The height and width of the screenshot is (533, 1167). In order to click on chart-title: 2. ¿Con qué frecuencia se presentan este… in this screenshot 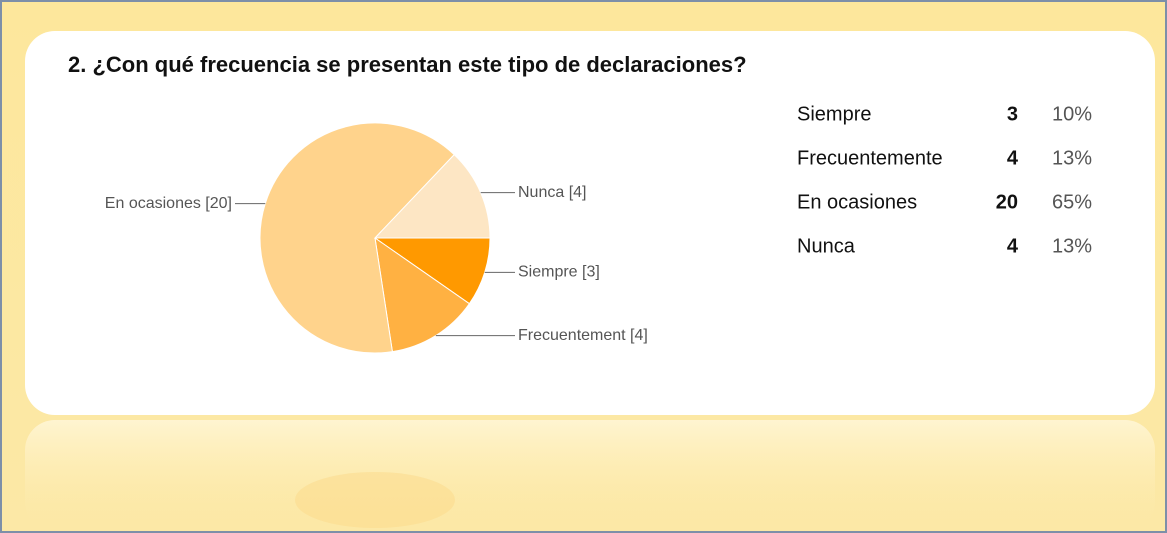, I will do `click(407, 64)`.